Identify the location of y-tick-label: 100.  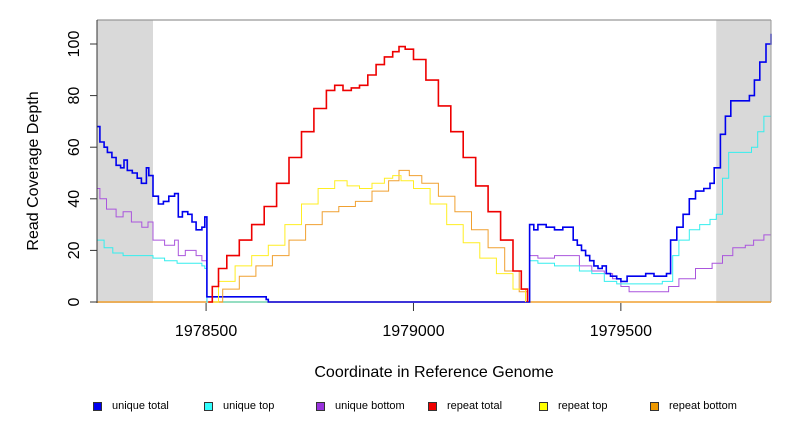
(74, 44).